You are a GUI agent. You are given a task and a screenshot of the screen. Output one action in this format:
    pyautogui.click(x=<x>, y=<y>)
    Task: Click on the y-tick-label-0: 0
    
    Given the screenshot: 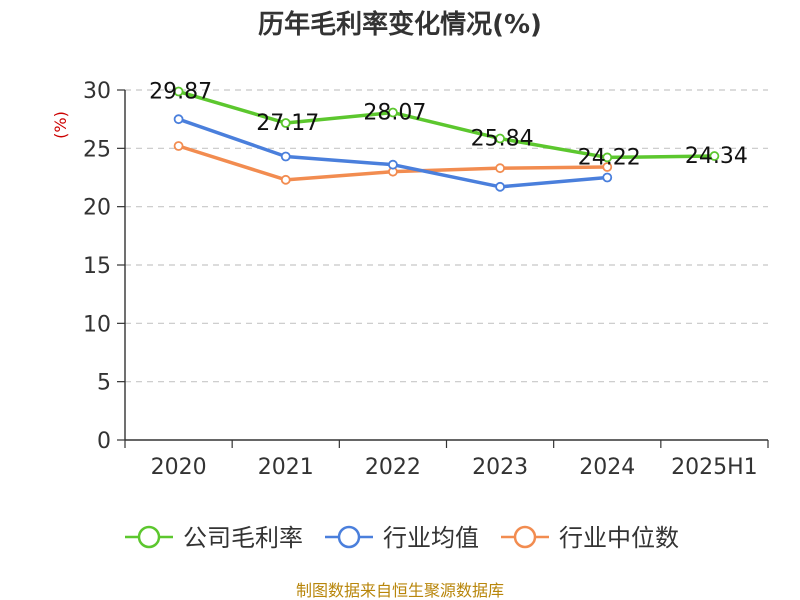 What is the action you would take?
    pyautogui.click(x=104, y=441)
    